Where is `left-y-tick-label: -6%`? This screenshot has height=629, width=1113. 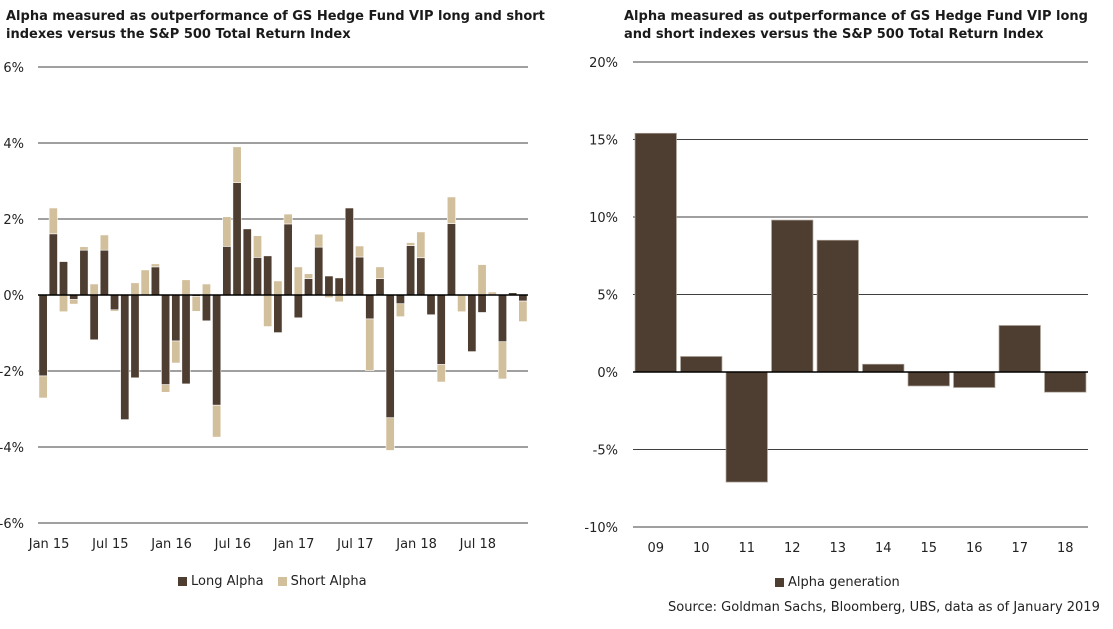
left-y-tick-label: -6% is located at coordinates (12, 524).